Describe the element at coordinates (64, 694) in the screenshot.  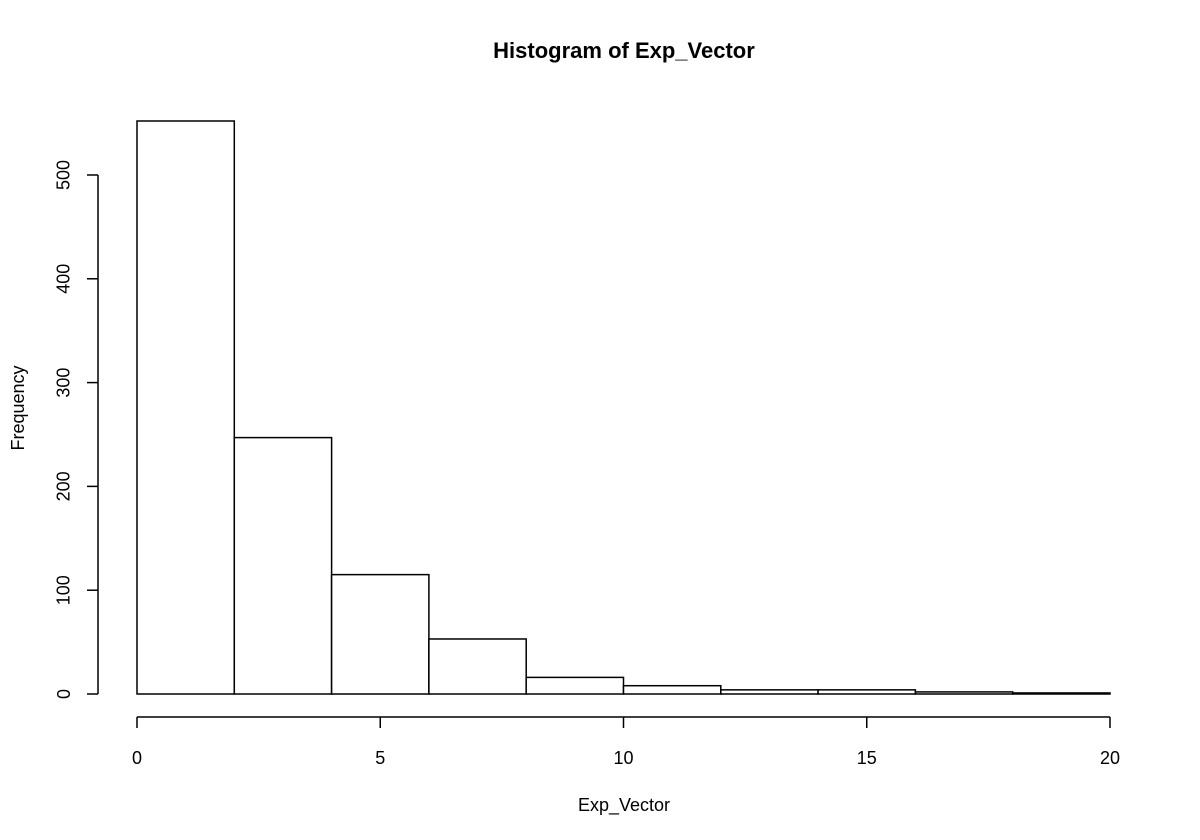
I see `y-axis-tick-label: 0` at that location.